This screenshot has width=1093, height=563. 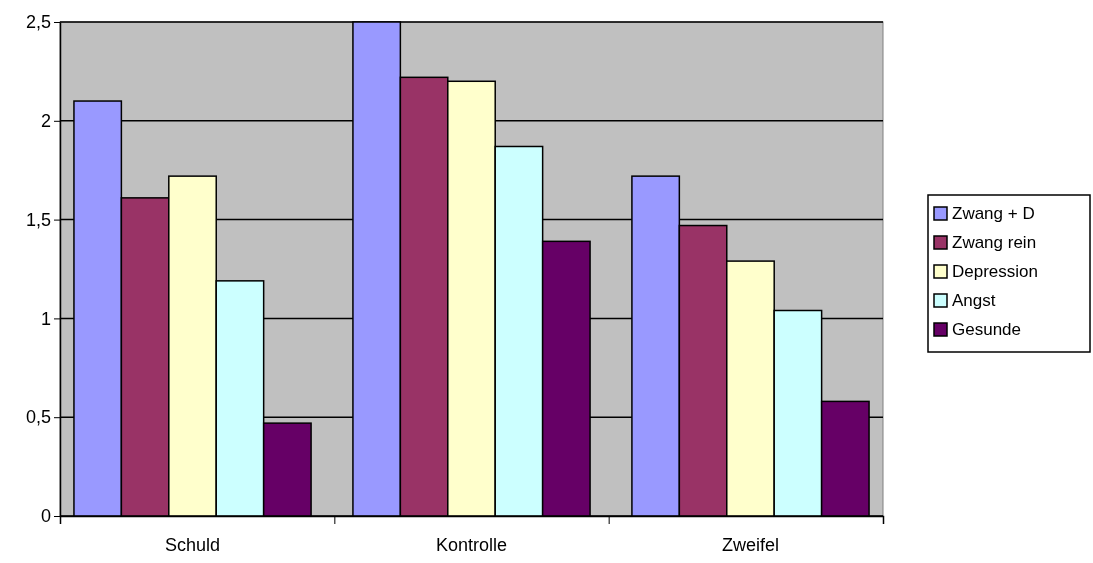 I want to click on x-tick-label: Kontrolle, so click(x=471, y=545).